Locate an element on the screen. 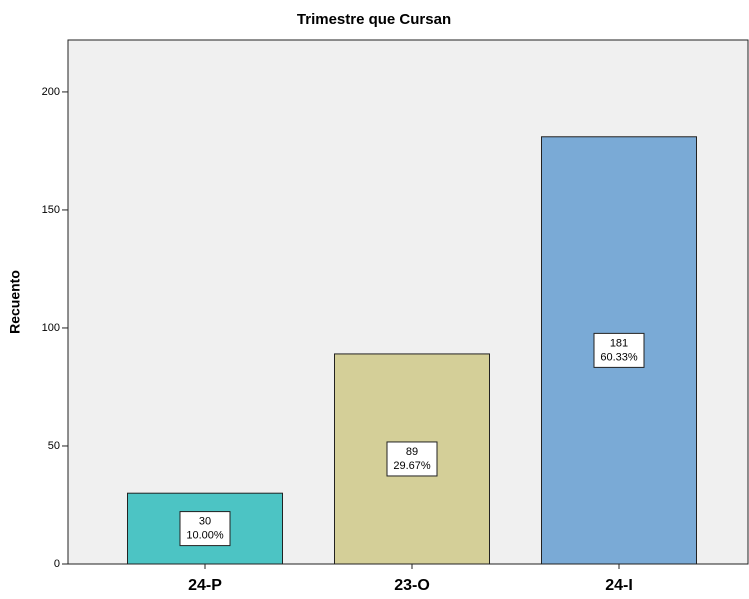 The width and height of the screenshot is (749, 599). y-tick-label: 150 is located at coordinates (51, 210).